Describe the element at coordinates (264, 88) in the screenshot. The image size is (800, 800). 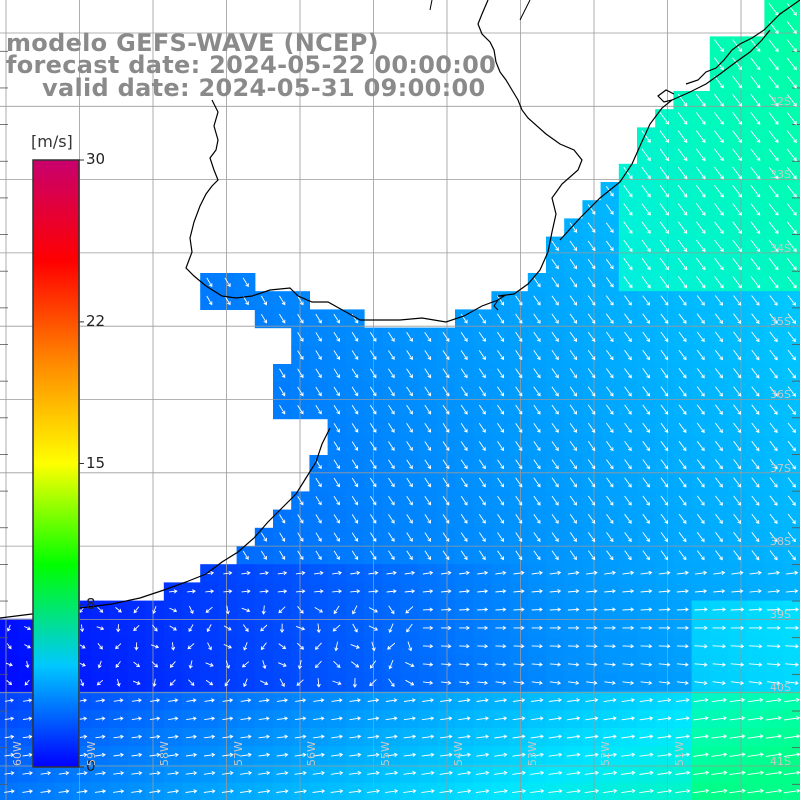
I see `map-title-valid-date: valid date: 2024-05-31 09:00:00` at that location.